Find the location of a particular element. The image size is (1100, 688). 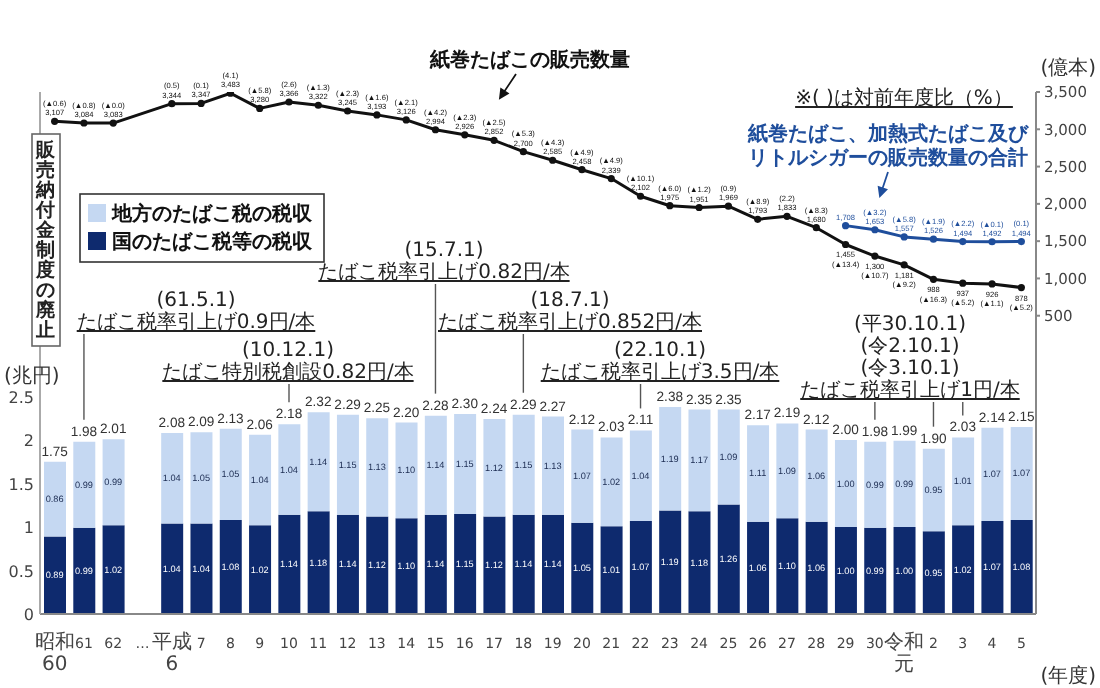

text: 販売納付金制度の廃止 is located at coordinates (46, 241).